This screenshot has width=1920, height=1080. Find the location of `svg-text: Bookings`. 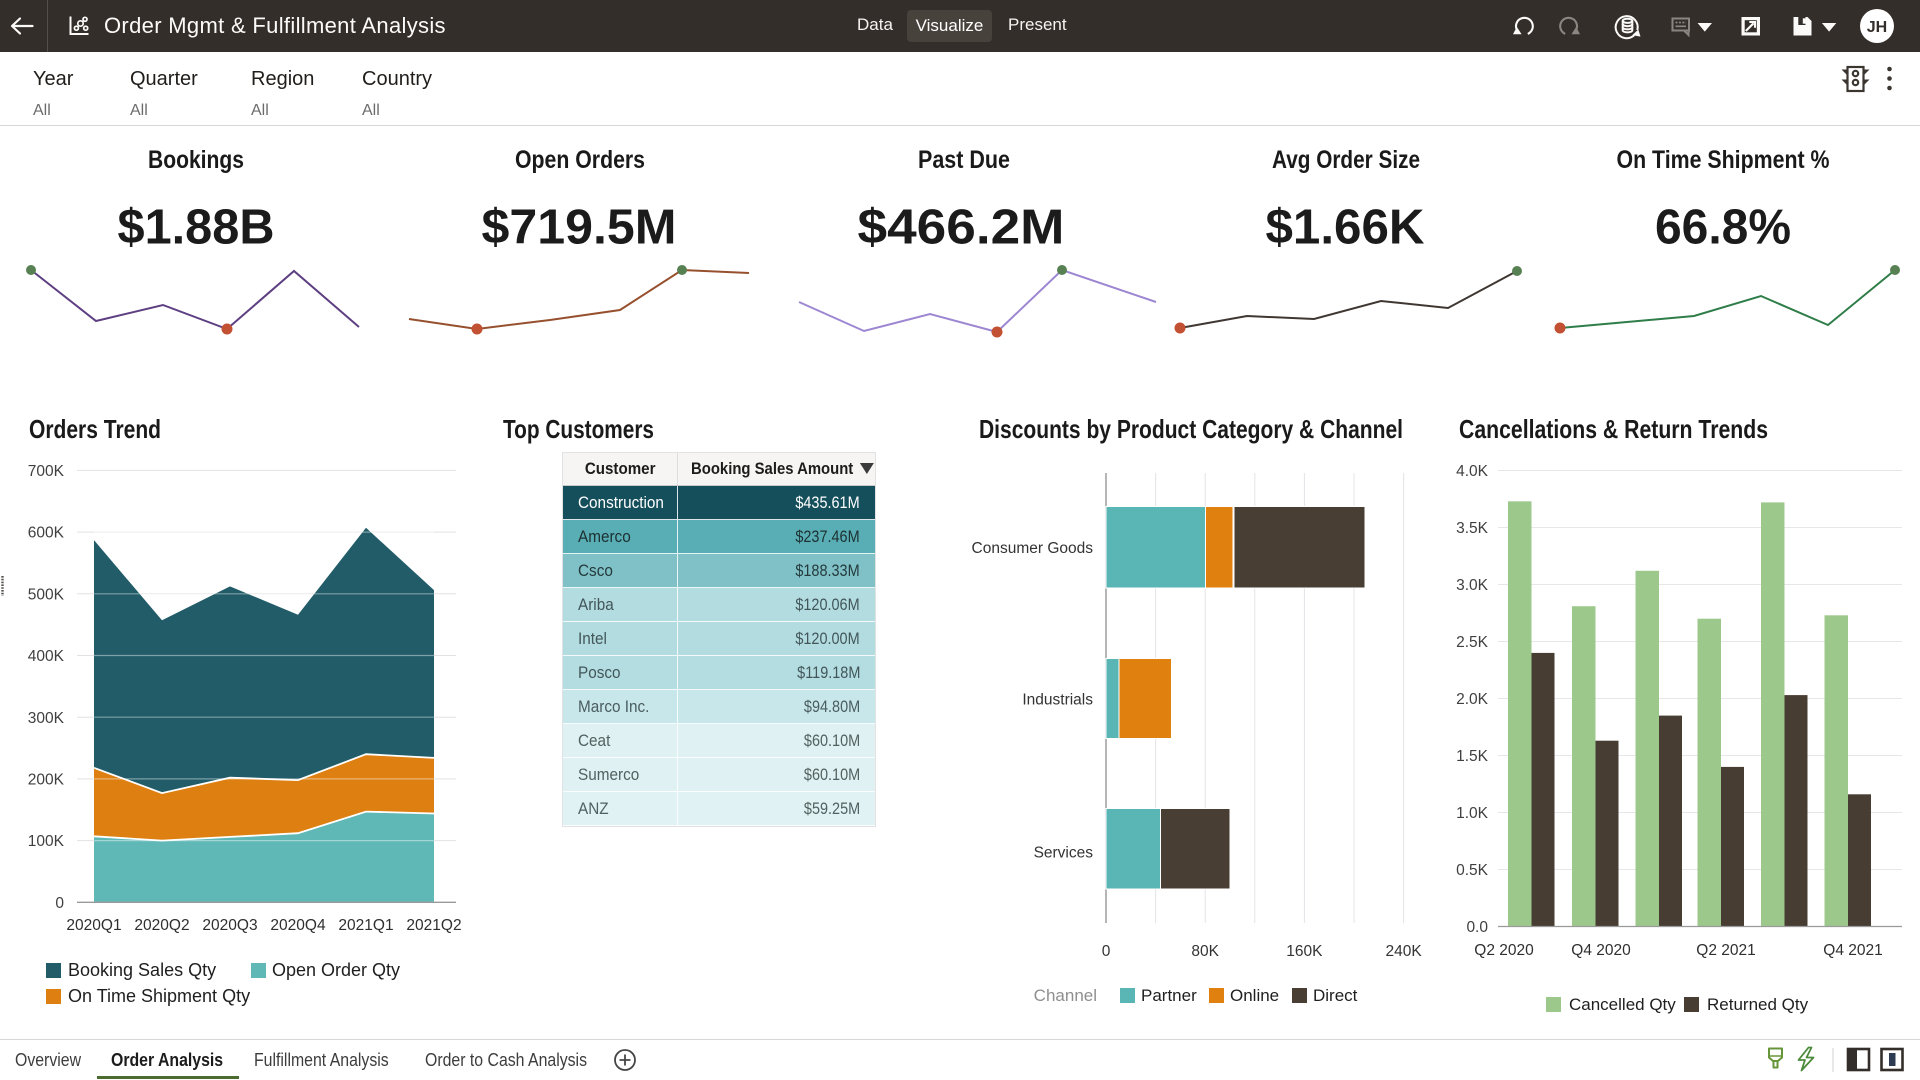

svg-text: Bookings is located at coordinates (196, 160).